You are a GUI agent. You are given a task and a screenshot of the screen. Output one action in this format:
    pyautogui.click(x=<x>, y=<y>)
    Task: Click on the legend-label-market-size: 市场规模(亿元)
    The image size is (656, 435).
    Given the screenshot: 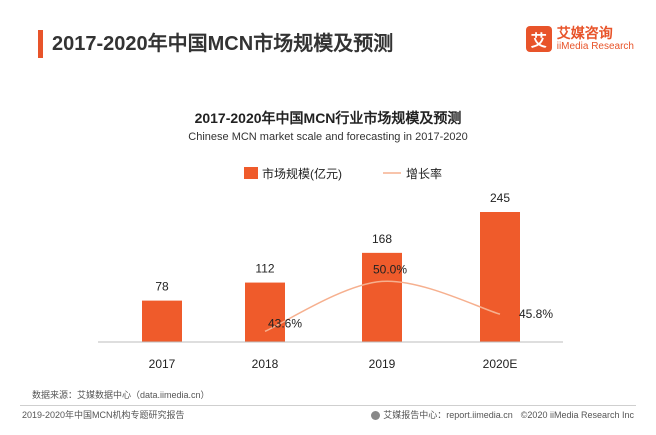 What is the action you would take?
    pyautogui.click(x=302, y=173)
    